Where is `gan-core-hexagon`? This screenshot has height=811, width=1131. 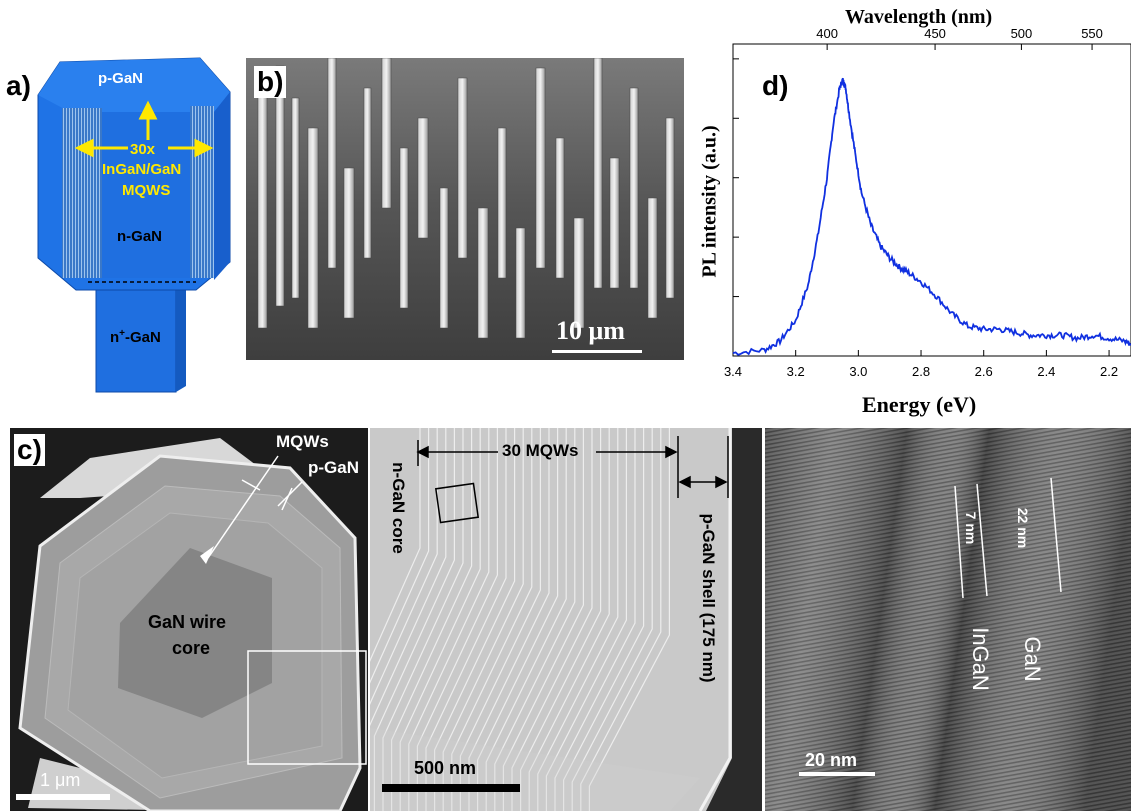
gan-core-hexagon is located at coordinates (195, 633).